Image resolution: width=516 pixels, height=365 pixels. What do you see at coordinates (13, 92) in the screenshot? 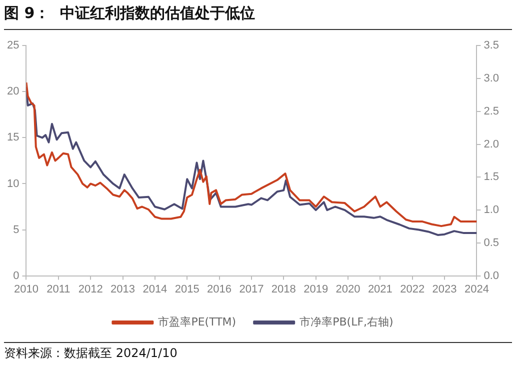
I see `y-tick-label: 20` at bounding box center [13, 92].